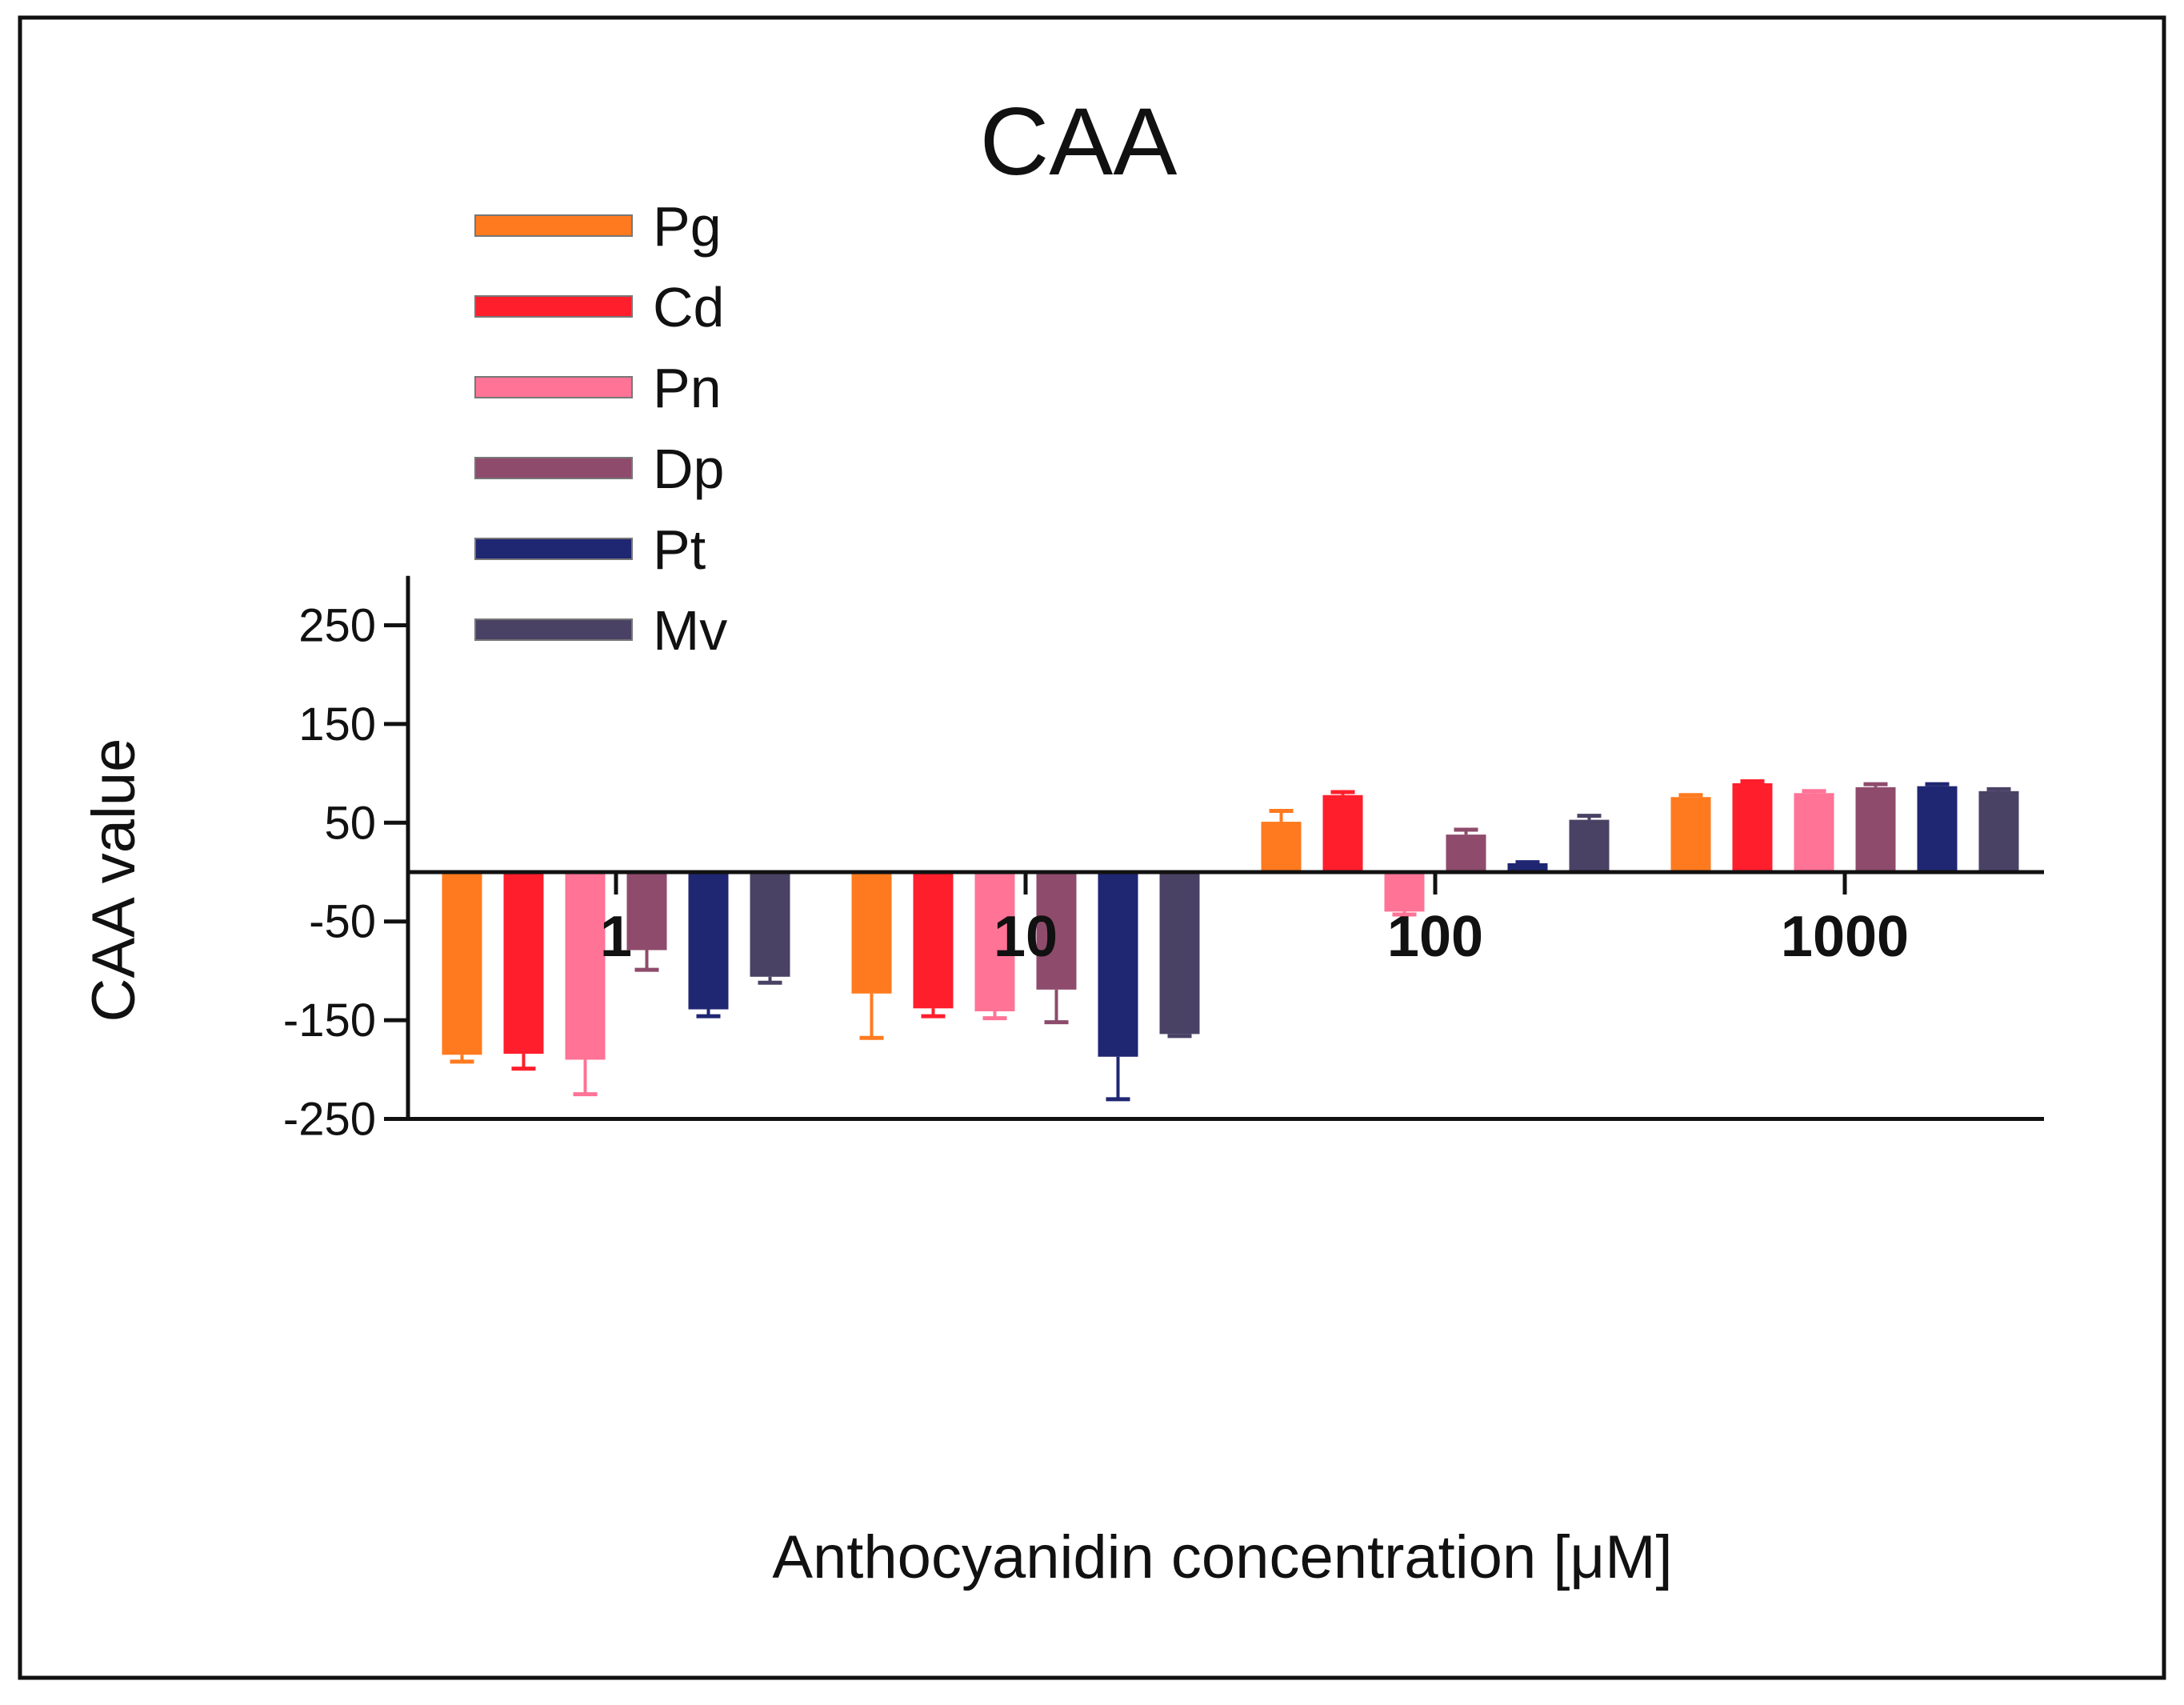  I want to click on y-axis-label: CAA value, so click(114, 880).